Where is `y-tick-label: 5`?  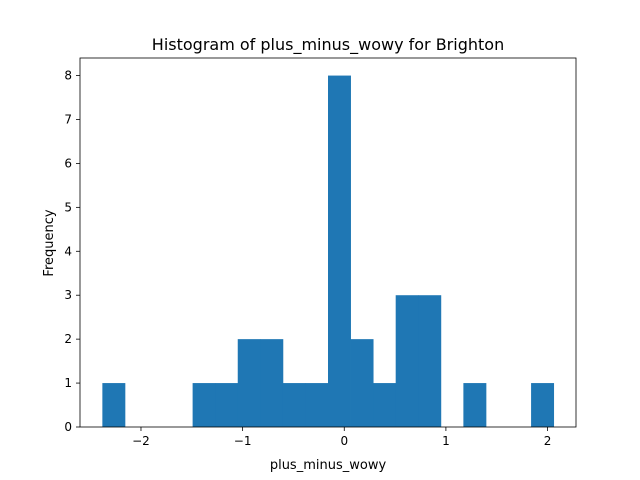 y-tick-label: 5 is located at coordinates (68, 207).